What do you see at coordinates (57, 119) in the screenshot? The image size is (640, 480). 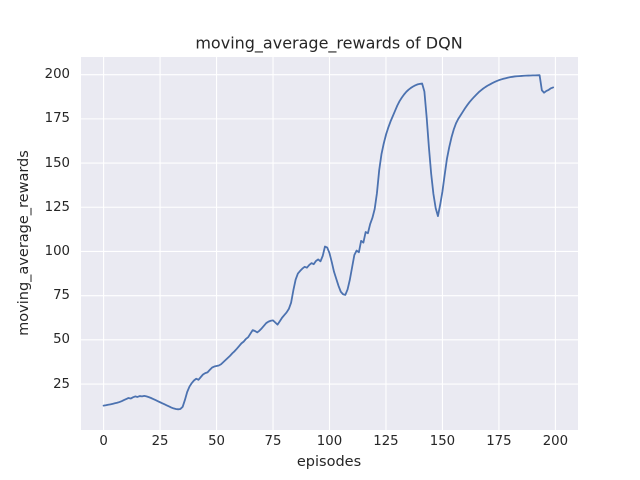 I see `y-tick-label: 175` at bounding box center [57, 119].